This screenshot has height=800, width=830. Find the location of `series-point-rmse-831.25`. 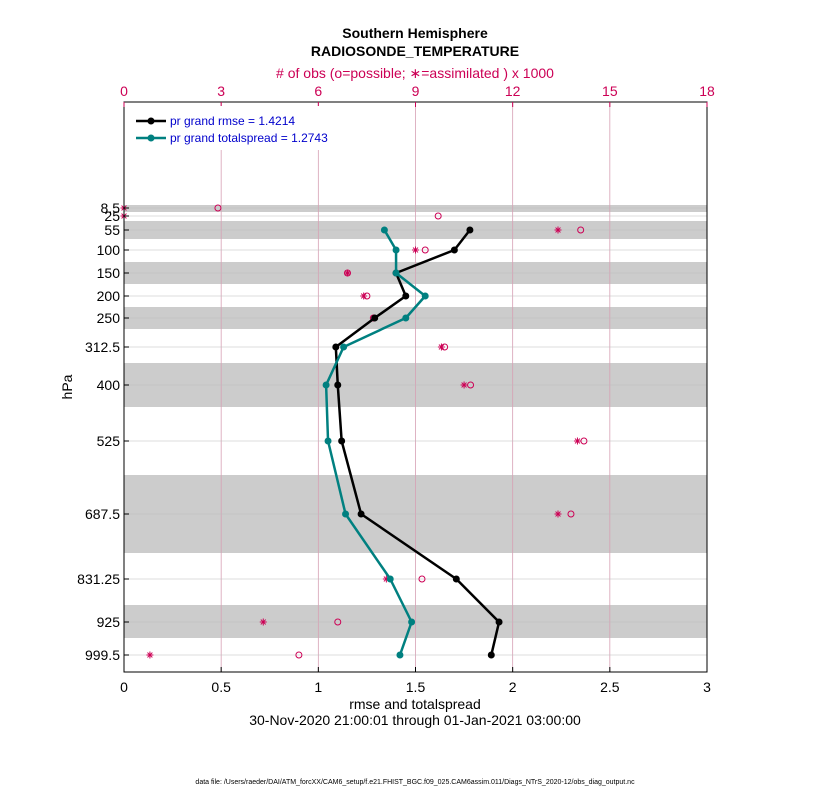

series-point-rmse-831.25 is located at coordinates (456, 579).